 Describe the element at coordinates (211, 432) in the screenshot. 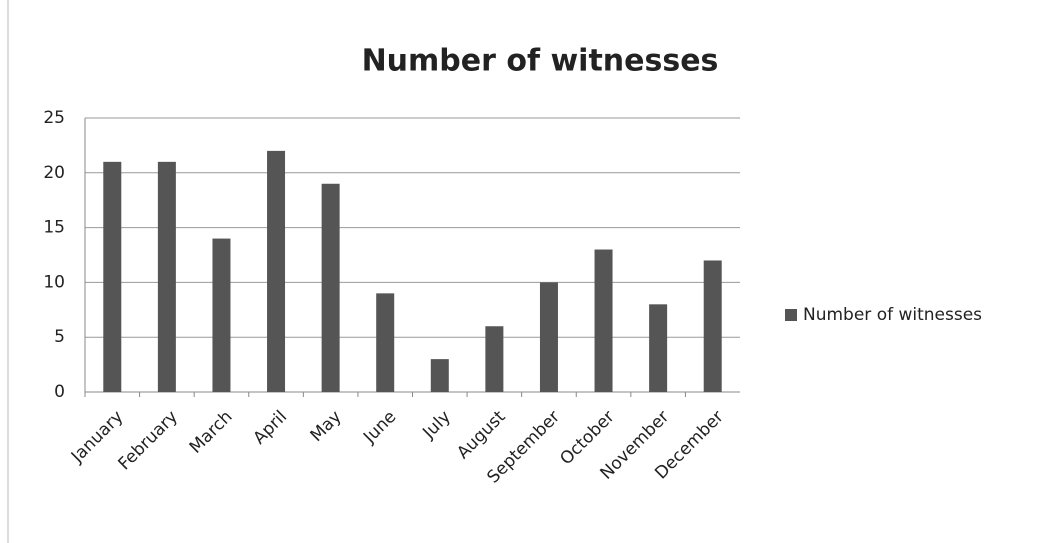

I see `x-tick-label: March` at that location.